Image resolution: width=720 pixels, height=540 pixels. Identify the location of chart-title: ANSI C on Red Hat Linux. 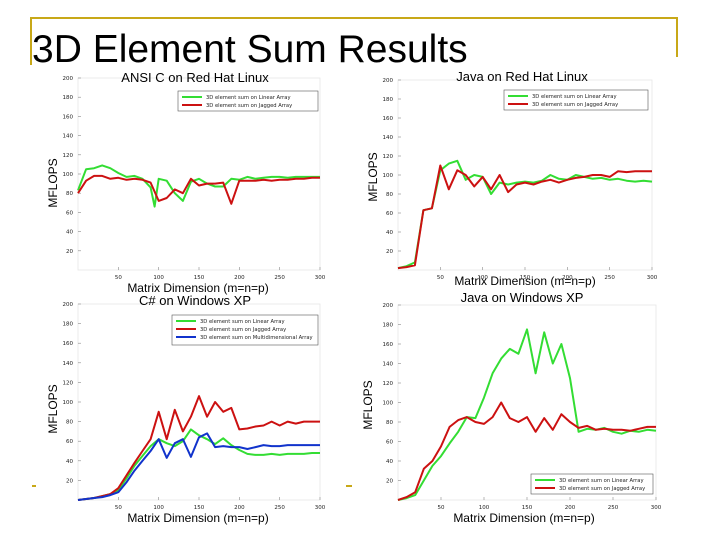
(195, 77).